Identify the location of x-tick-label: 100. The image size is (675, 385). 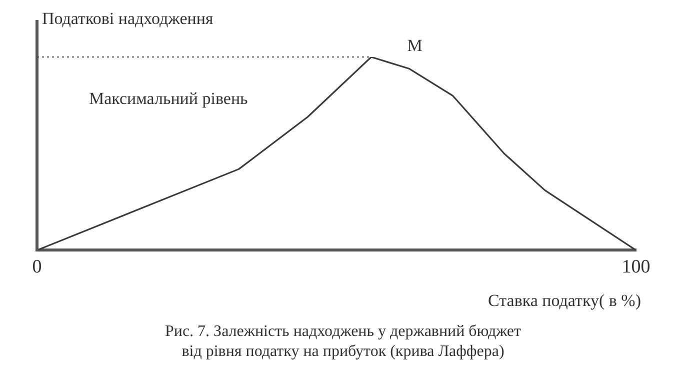
(636, 267).